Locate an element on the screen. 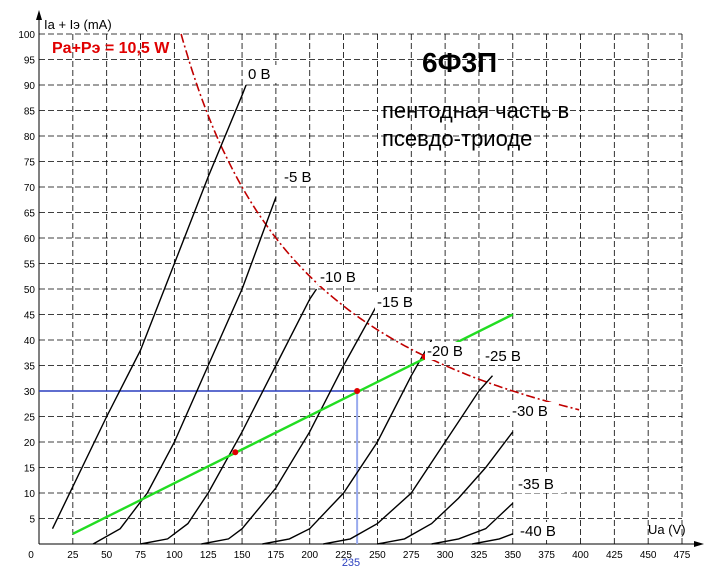 The image size is (720, 576). y-tick-label: 95 is located at coordinates (30, 61).